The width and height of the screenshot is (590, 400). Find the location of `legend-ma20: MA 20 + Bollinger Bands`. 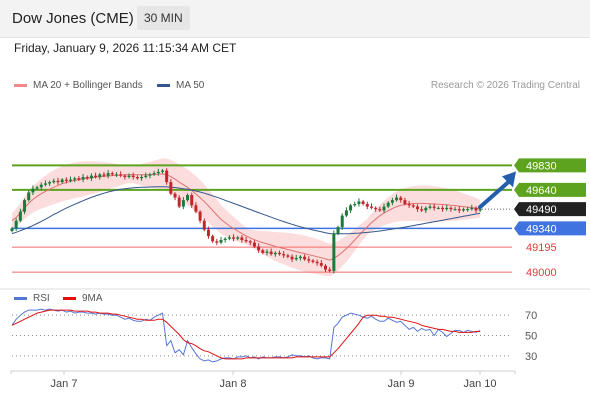

legend-ma20: MA 20 + Bollinger Bands is located at coordinates (78, 85).